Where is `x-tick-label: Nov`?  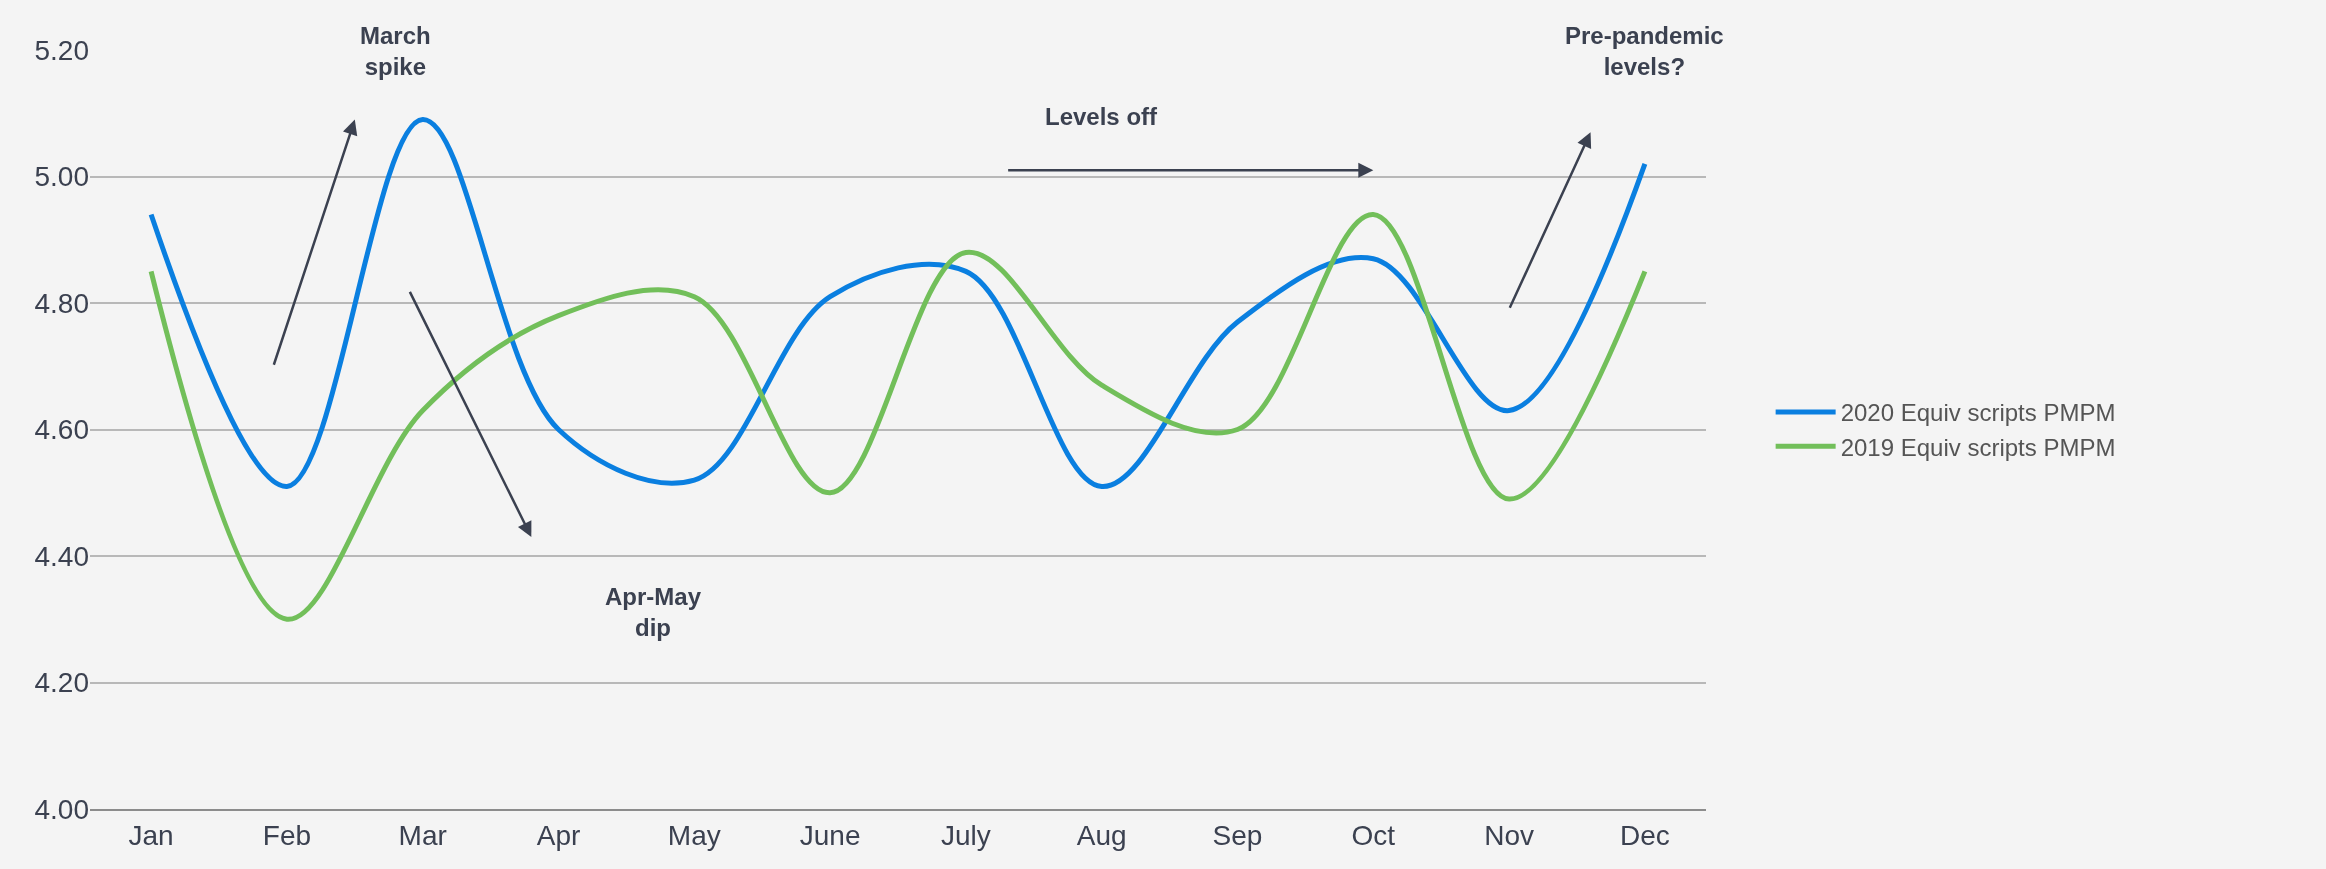 x-tick-label: Nov is located at coordinates (1509, 835).